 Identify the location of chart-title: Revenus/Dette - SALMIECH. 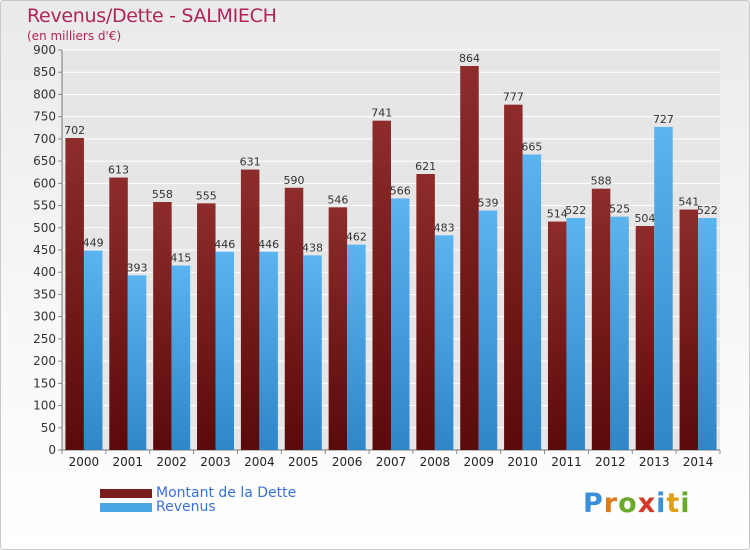
(152, 16).